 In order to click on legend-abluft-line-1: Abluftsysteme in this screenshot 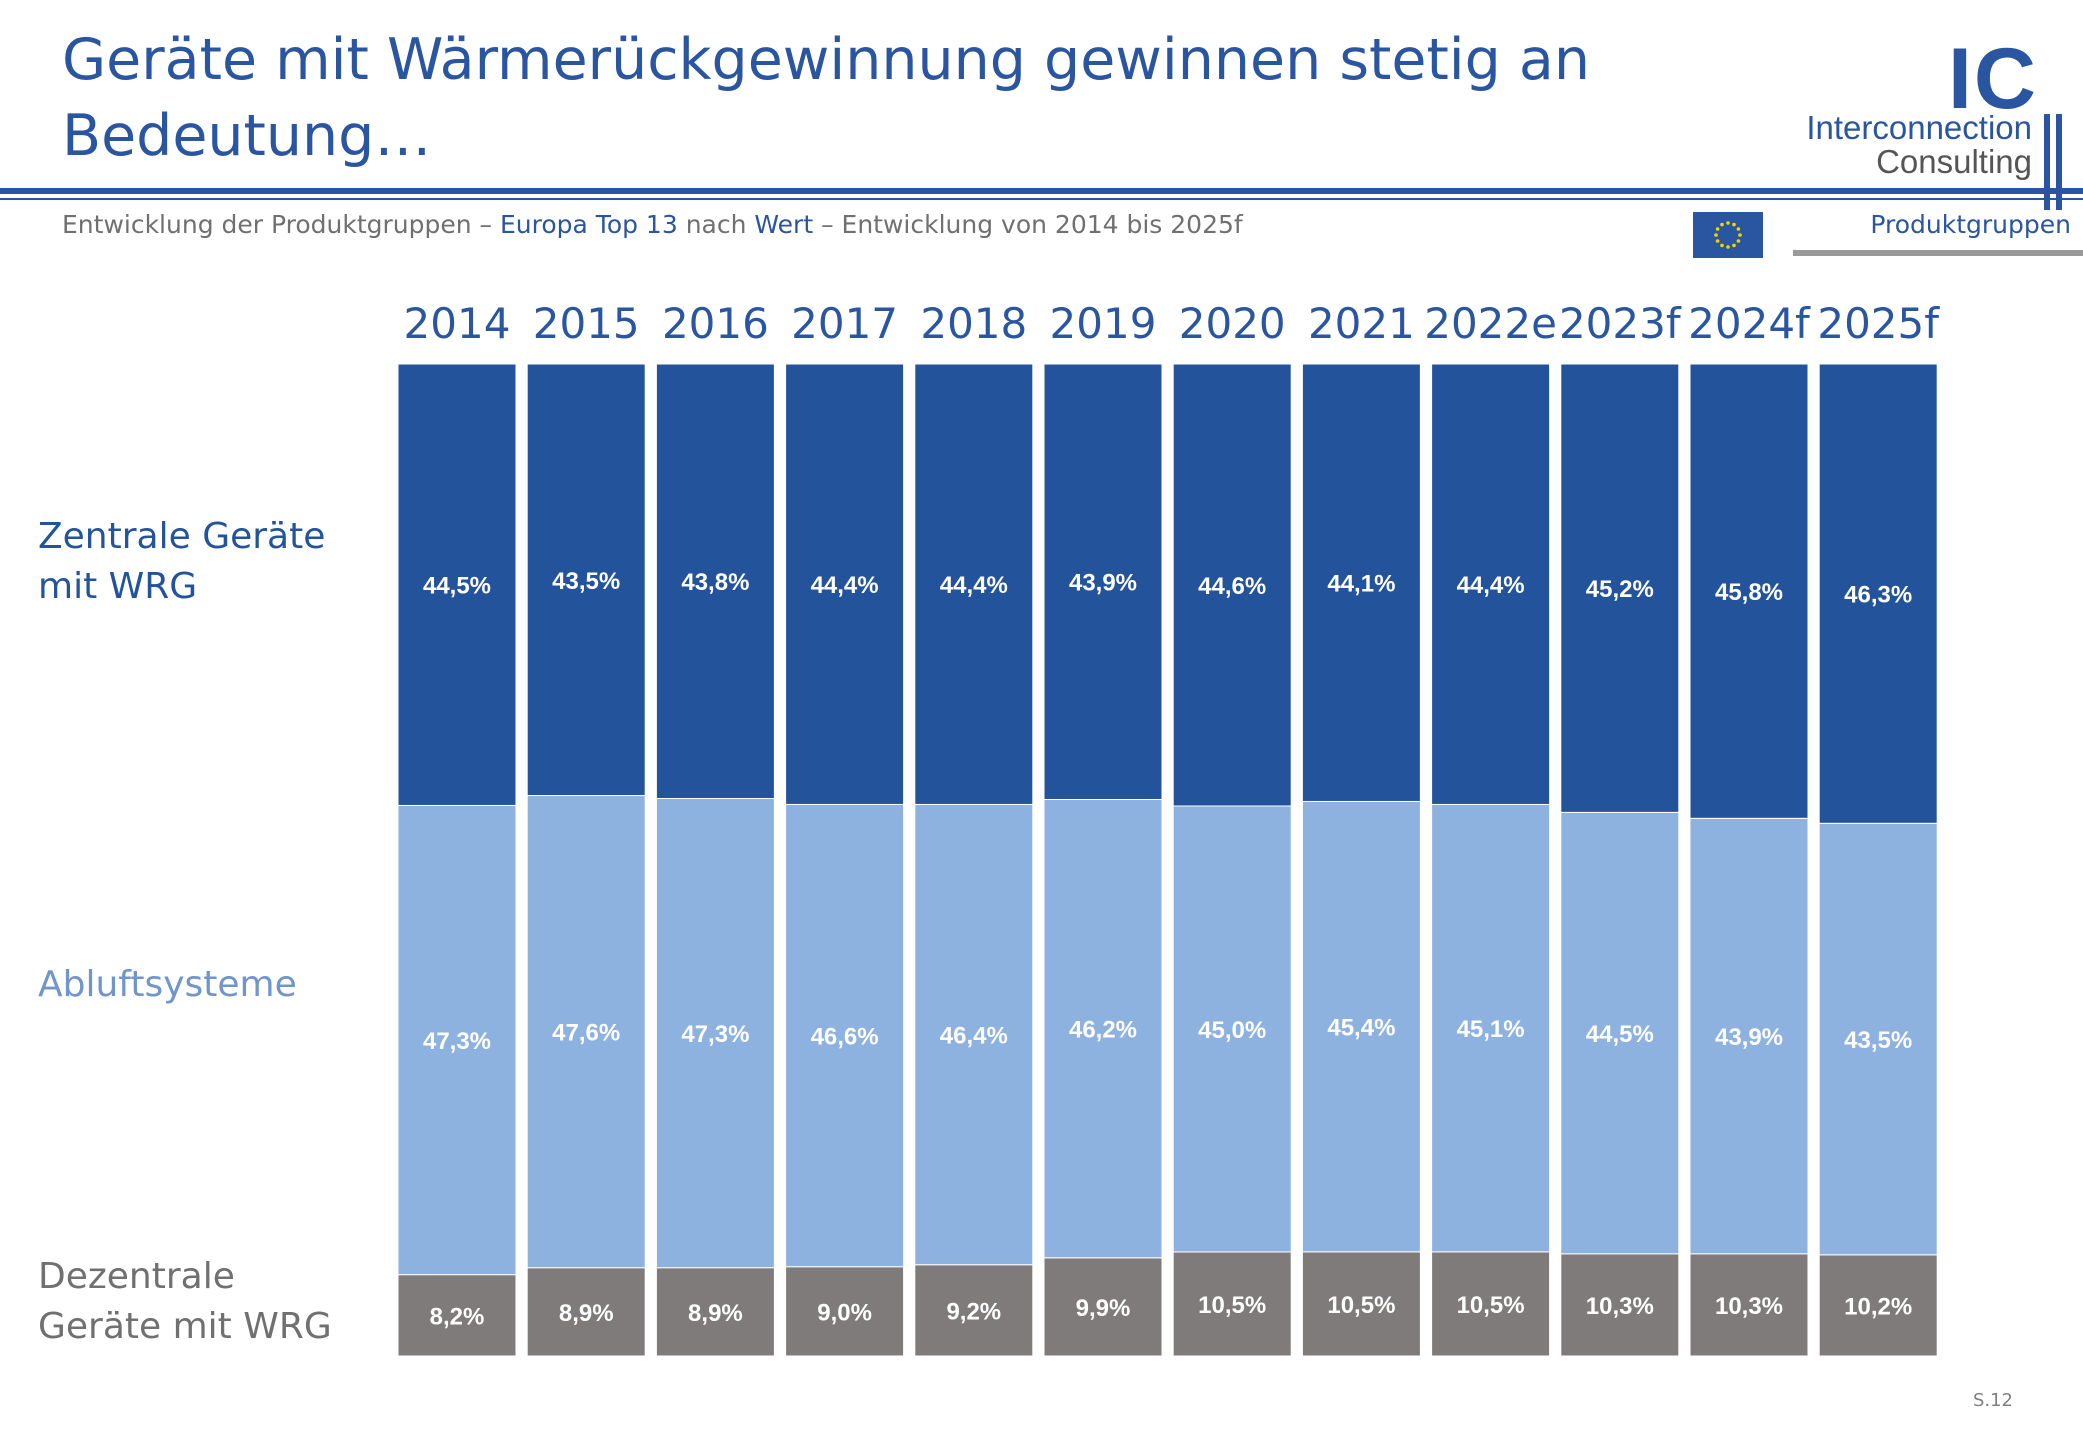, I will do `click(167, 984)`.